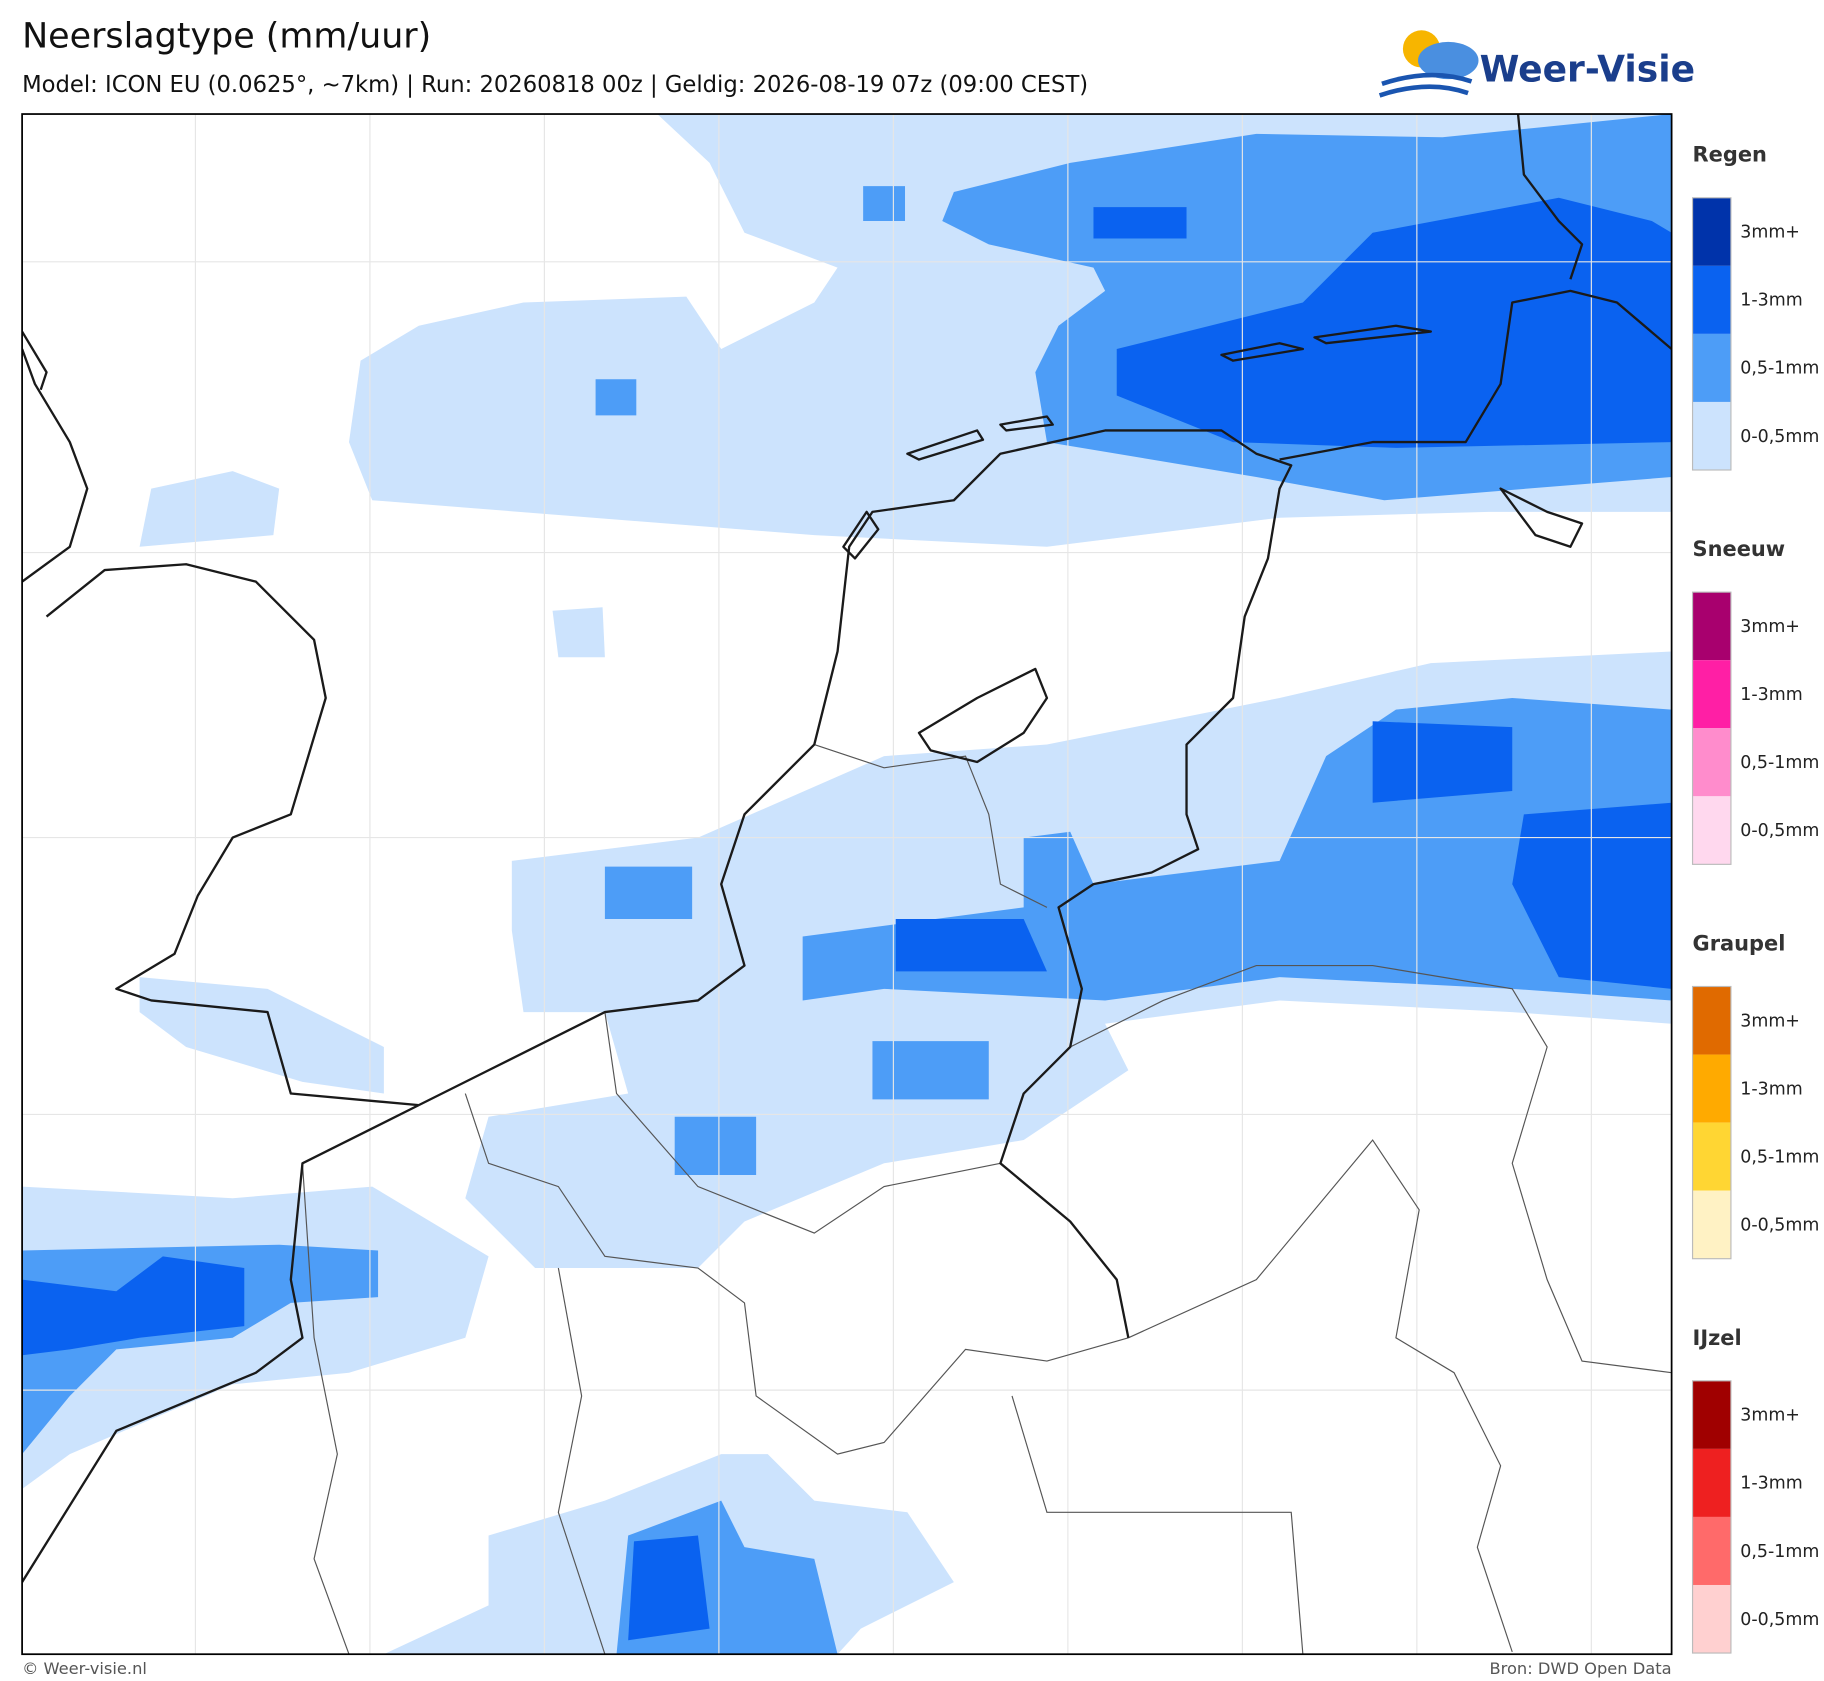 This screenshot has width=1824, height=1681. What do you see at coordinates (226, 37) in the screenshot?
I see `title: Neerslagtype (mm/uur)` at bounding box center [226, 37].